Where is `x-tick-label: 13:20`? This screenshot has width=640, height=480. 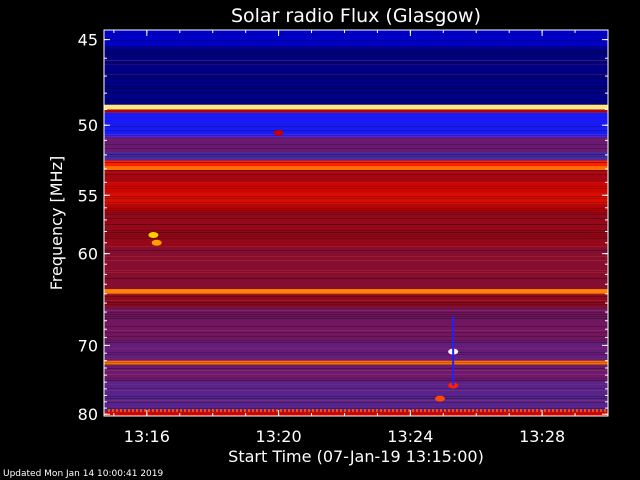 x-tick-label: 13:20 is located at coordinates (279, 436).